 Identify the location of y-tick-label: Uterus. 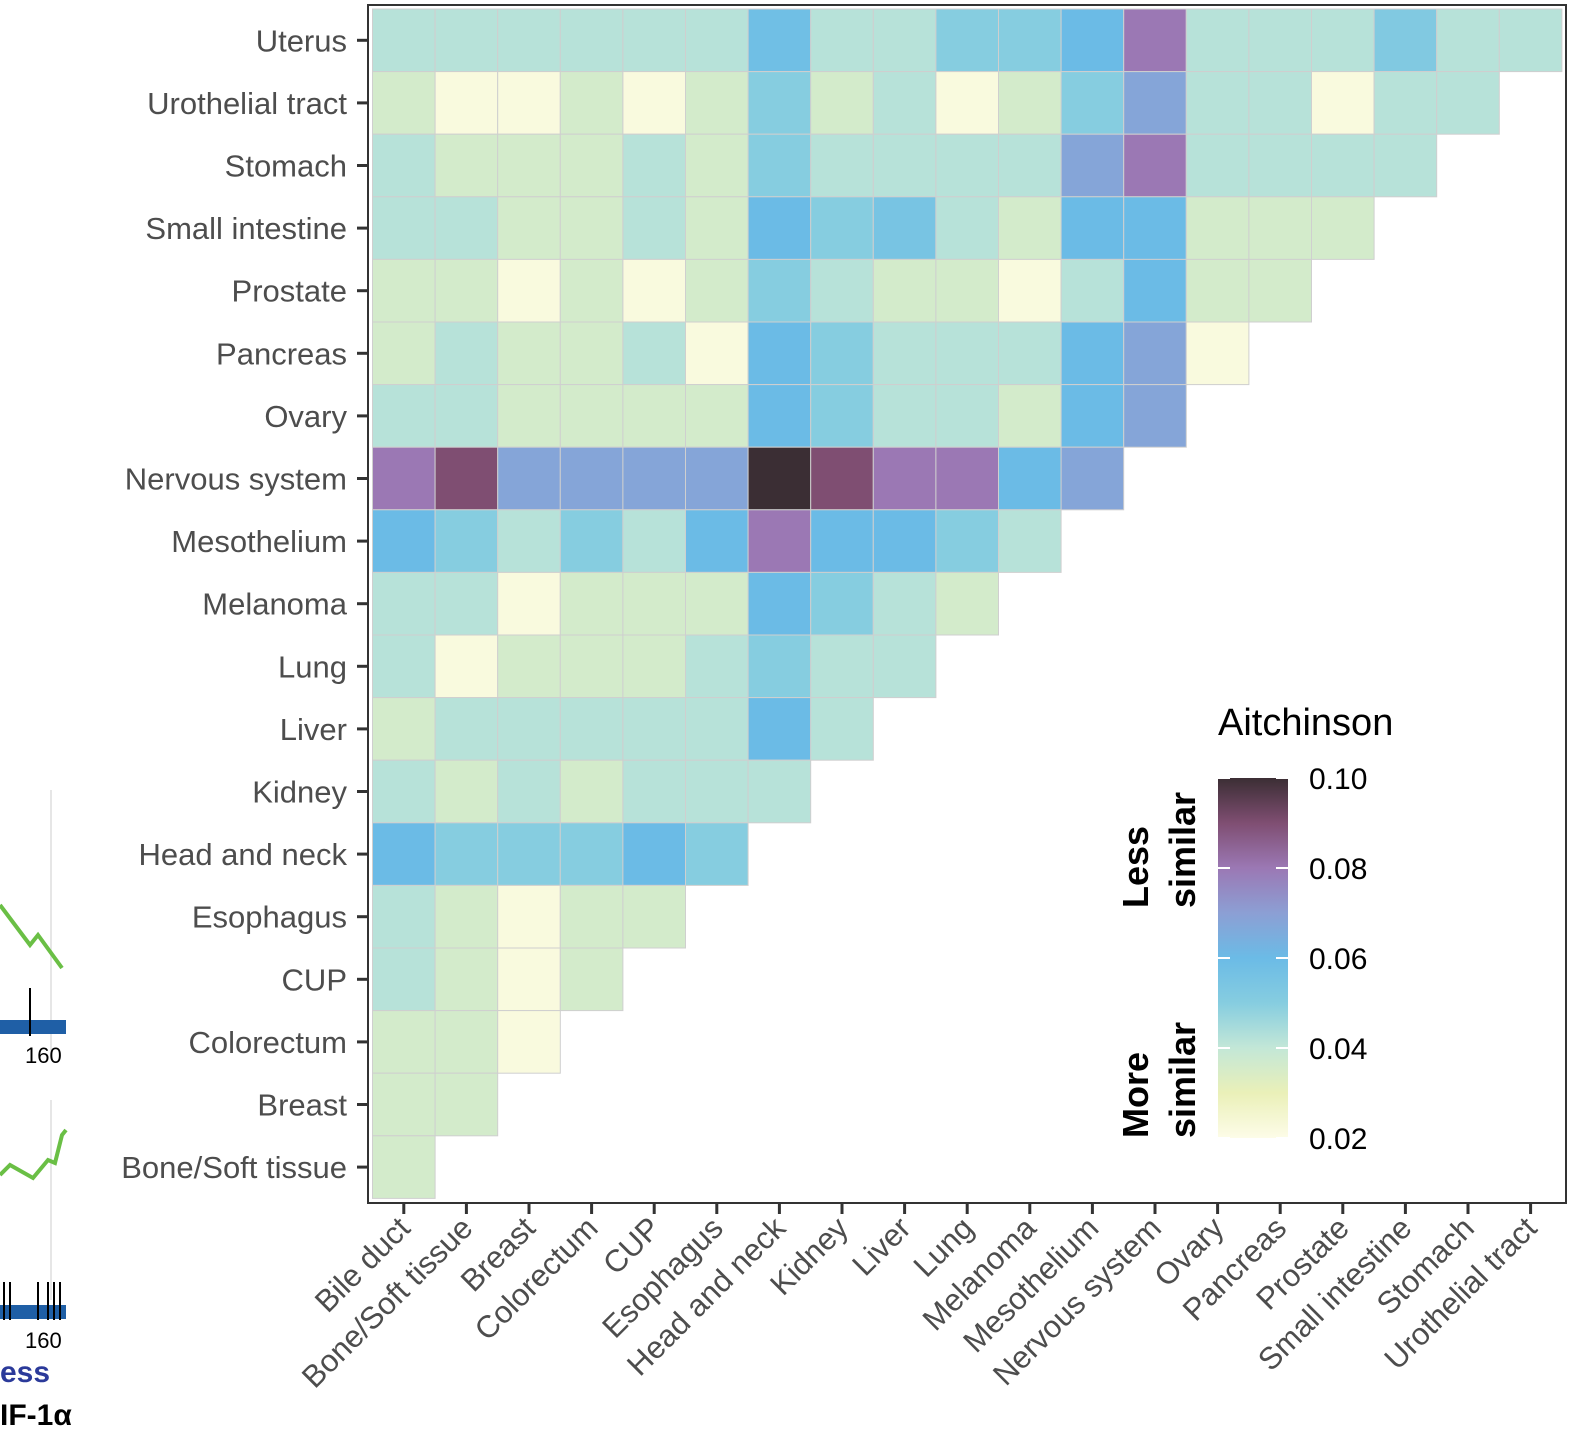
(301, 40).